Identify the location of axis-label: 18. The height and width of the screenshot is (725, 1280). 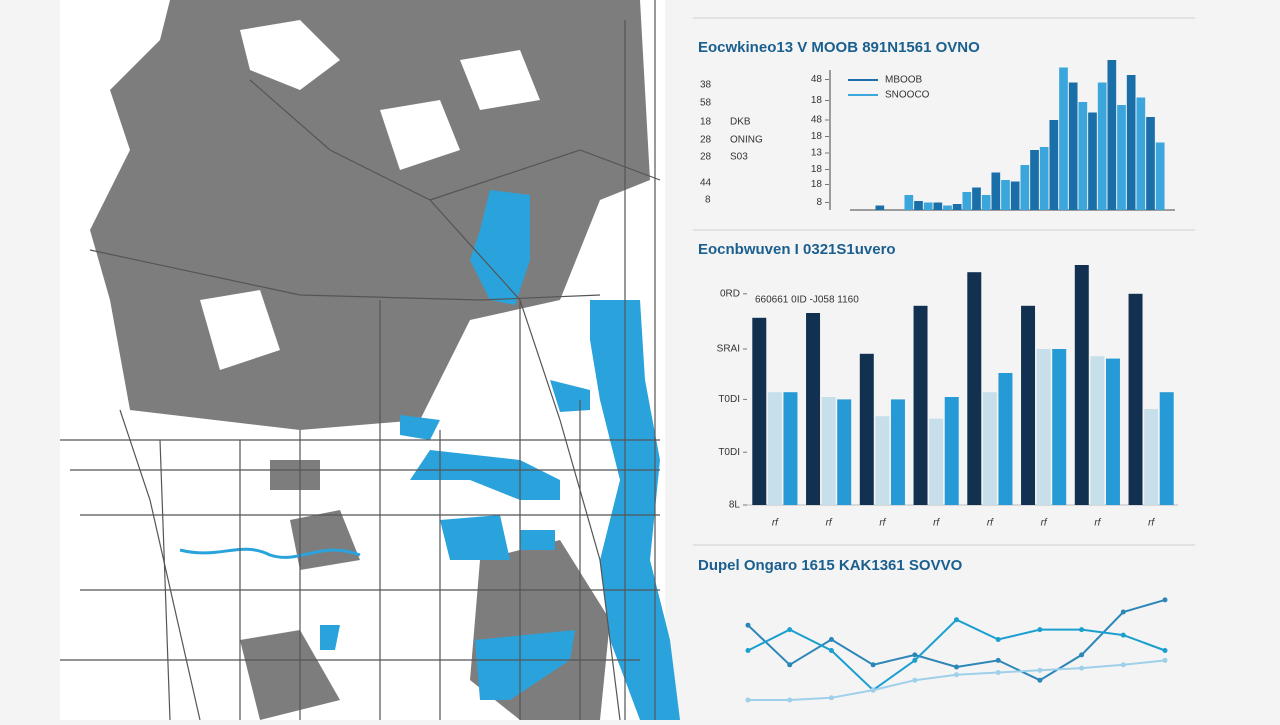
(706, 122).